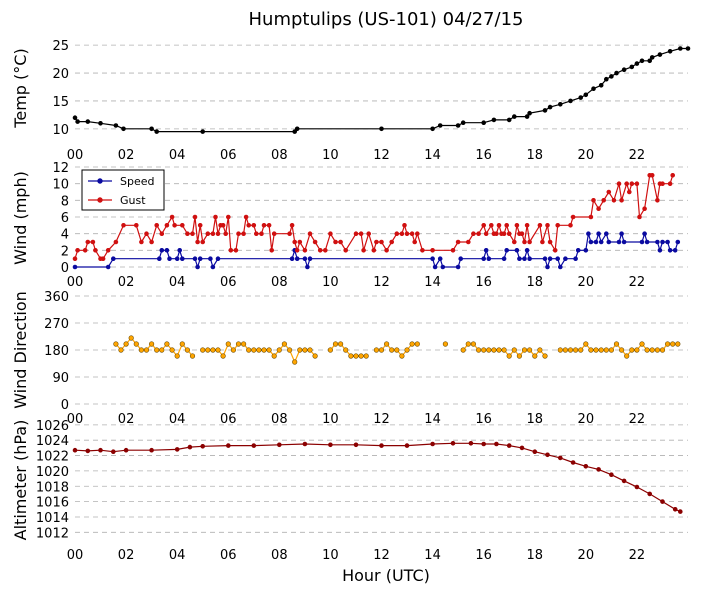  What do you see at coordinates (330, 555) in the screenshot?
I see `x-tick-label: 10` at bounding box center [330, 555].